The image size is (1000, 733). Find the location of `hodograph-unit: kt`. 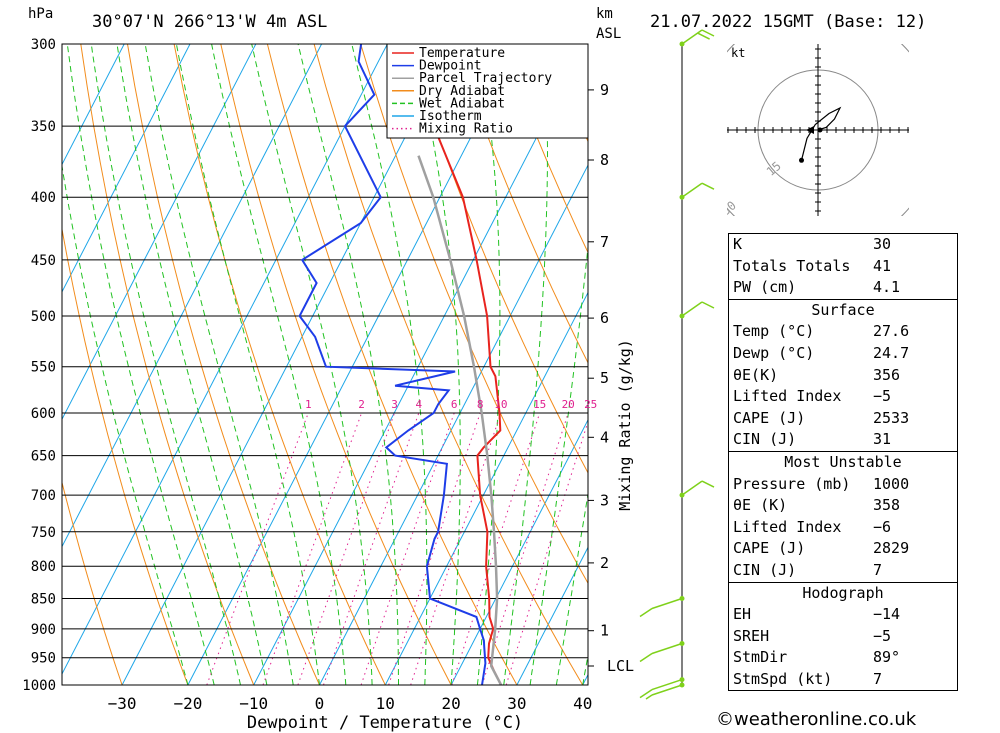

hodograph-unit: kt is located at coordinates (738, 53).